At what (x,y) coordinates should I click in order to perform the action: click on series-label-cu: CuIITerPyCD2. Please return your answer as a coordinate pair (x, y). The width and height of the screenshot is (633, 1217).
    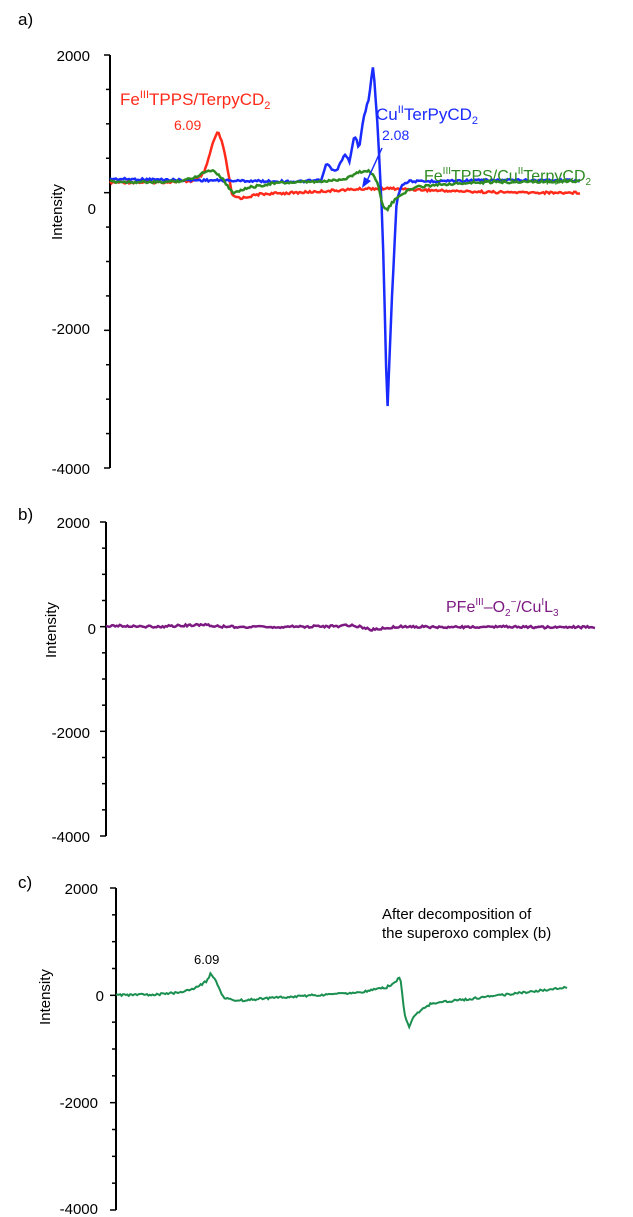
    Looking at the image, I should click on (427, 115).